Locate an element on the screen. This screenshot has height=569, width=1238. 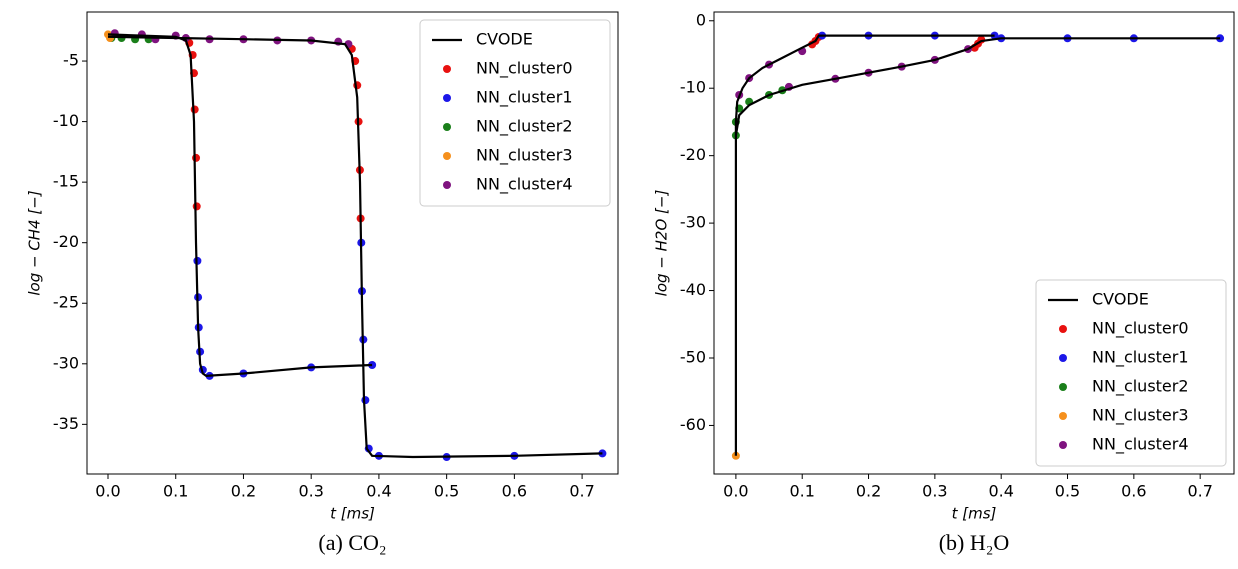
caption: (a) CO₂ is located at coordinates (352, 542).